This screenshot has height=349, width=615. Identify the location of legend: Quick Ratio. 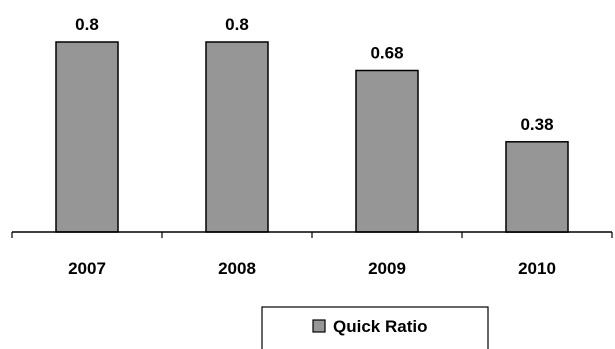
(375, 327).